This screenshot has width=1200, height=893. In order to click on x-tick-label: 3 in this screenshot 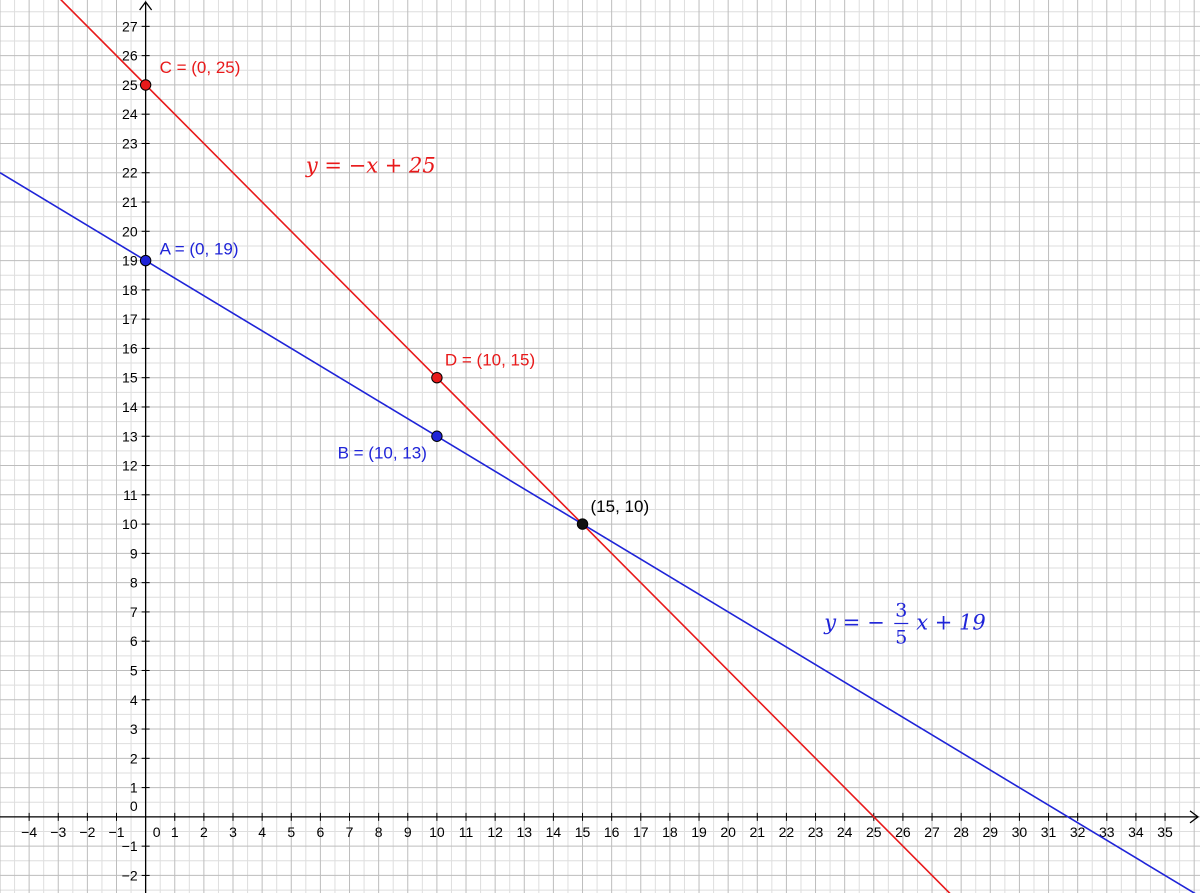, I will do `click(233, 832)`.